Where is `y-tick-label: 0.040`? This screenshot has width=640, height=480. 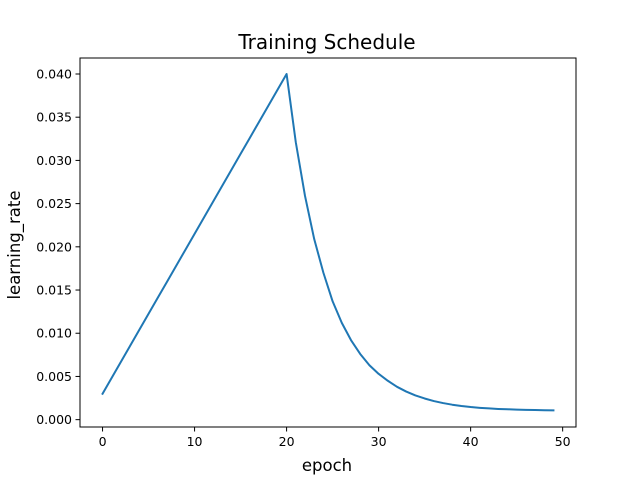
y-tick-label: 0.040 is located at coordinates (54, 73).